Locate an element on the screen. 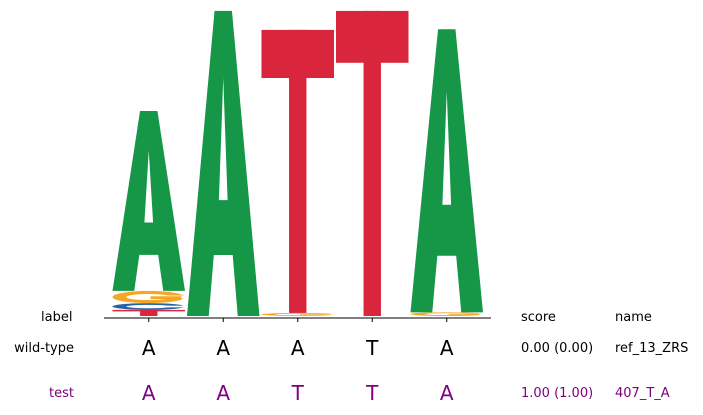 The height and width of the screenshot is (415, 703). row-0-name: ref_13_ZRS is located at coordinates (652, 348).